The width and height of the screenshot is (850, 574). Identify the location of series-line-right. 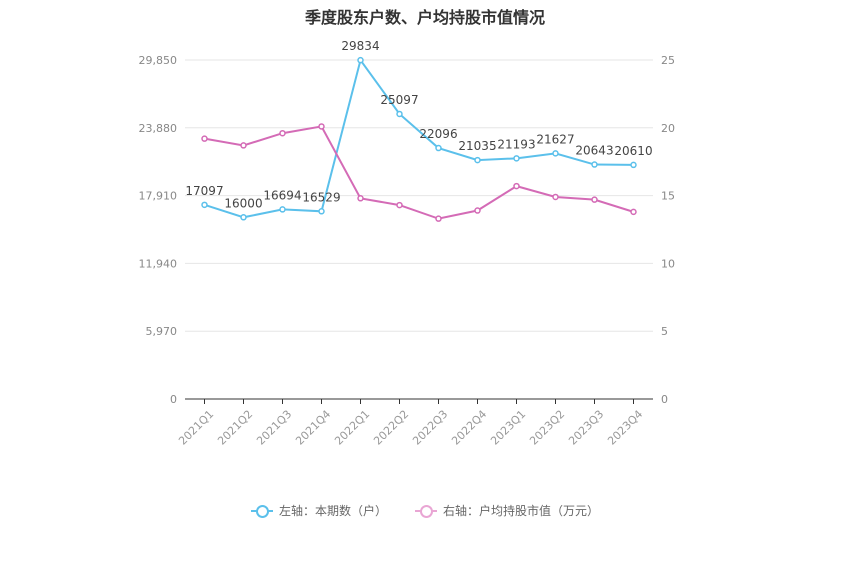
(419, 172).